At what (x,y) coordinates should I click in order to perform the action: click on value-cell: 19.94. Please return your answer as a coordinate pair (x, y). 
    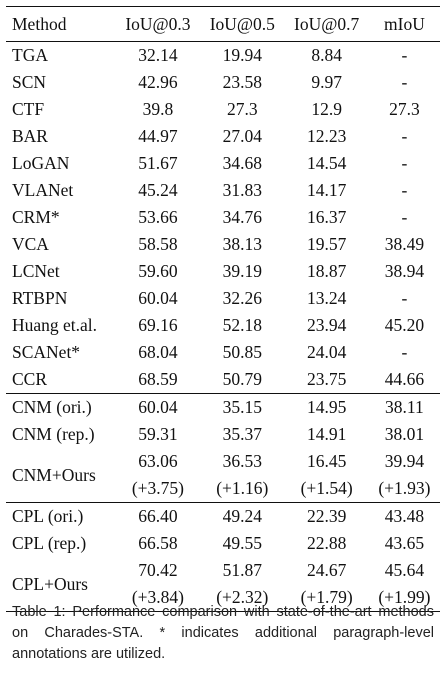
    Looking at the image, I should click on (242, 55).